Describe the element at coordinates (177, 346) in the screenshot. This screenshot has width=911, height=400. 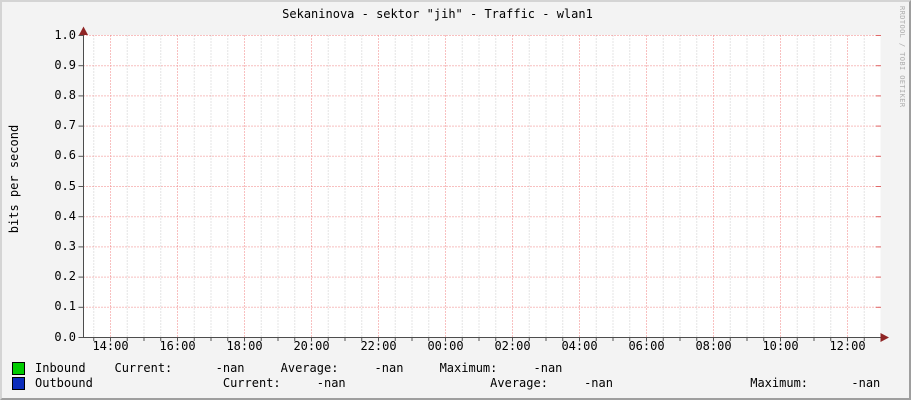
I see `x-tick-label: 16:00` at that location.